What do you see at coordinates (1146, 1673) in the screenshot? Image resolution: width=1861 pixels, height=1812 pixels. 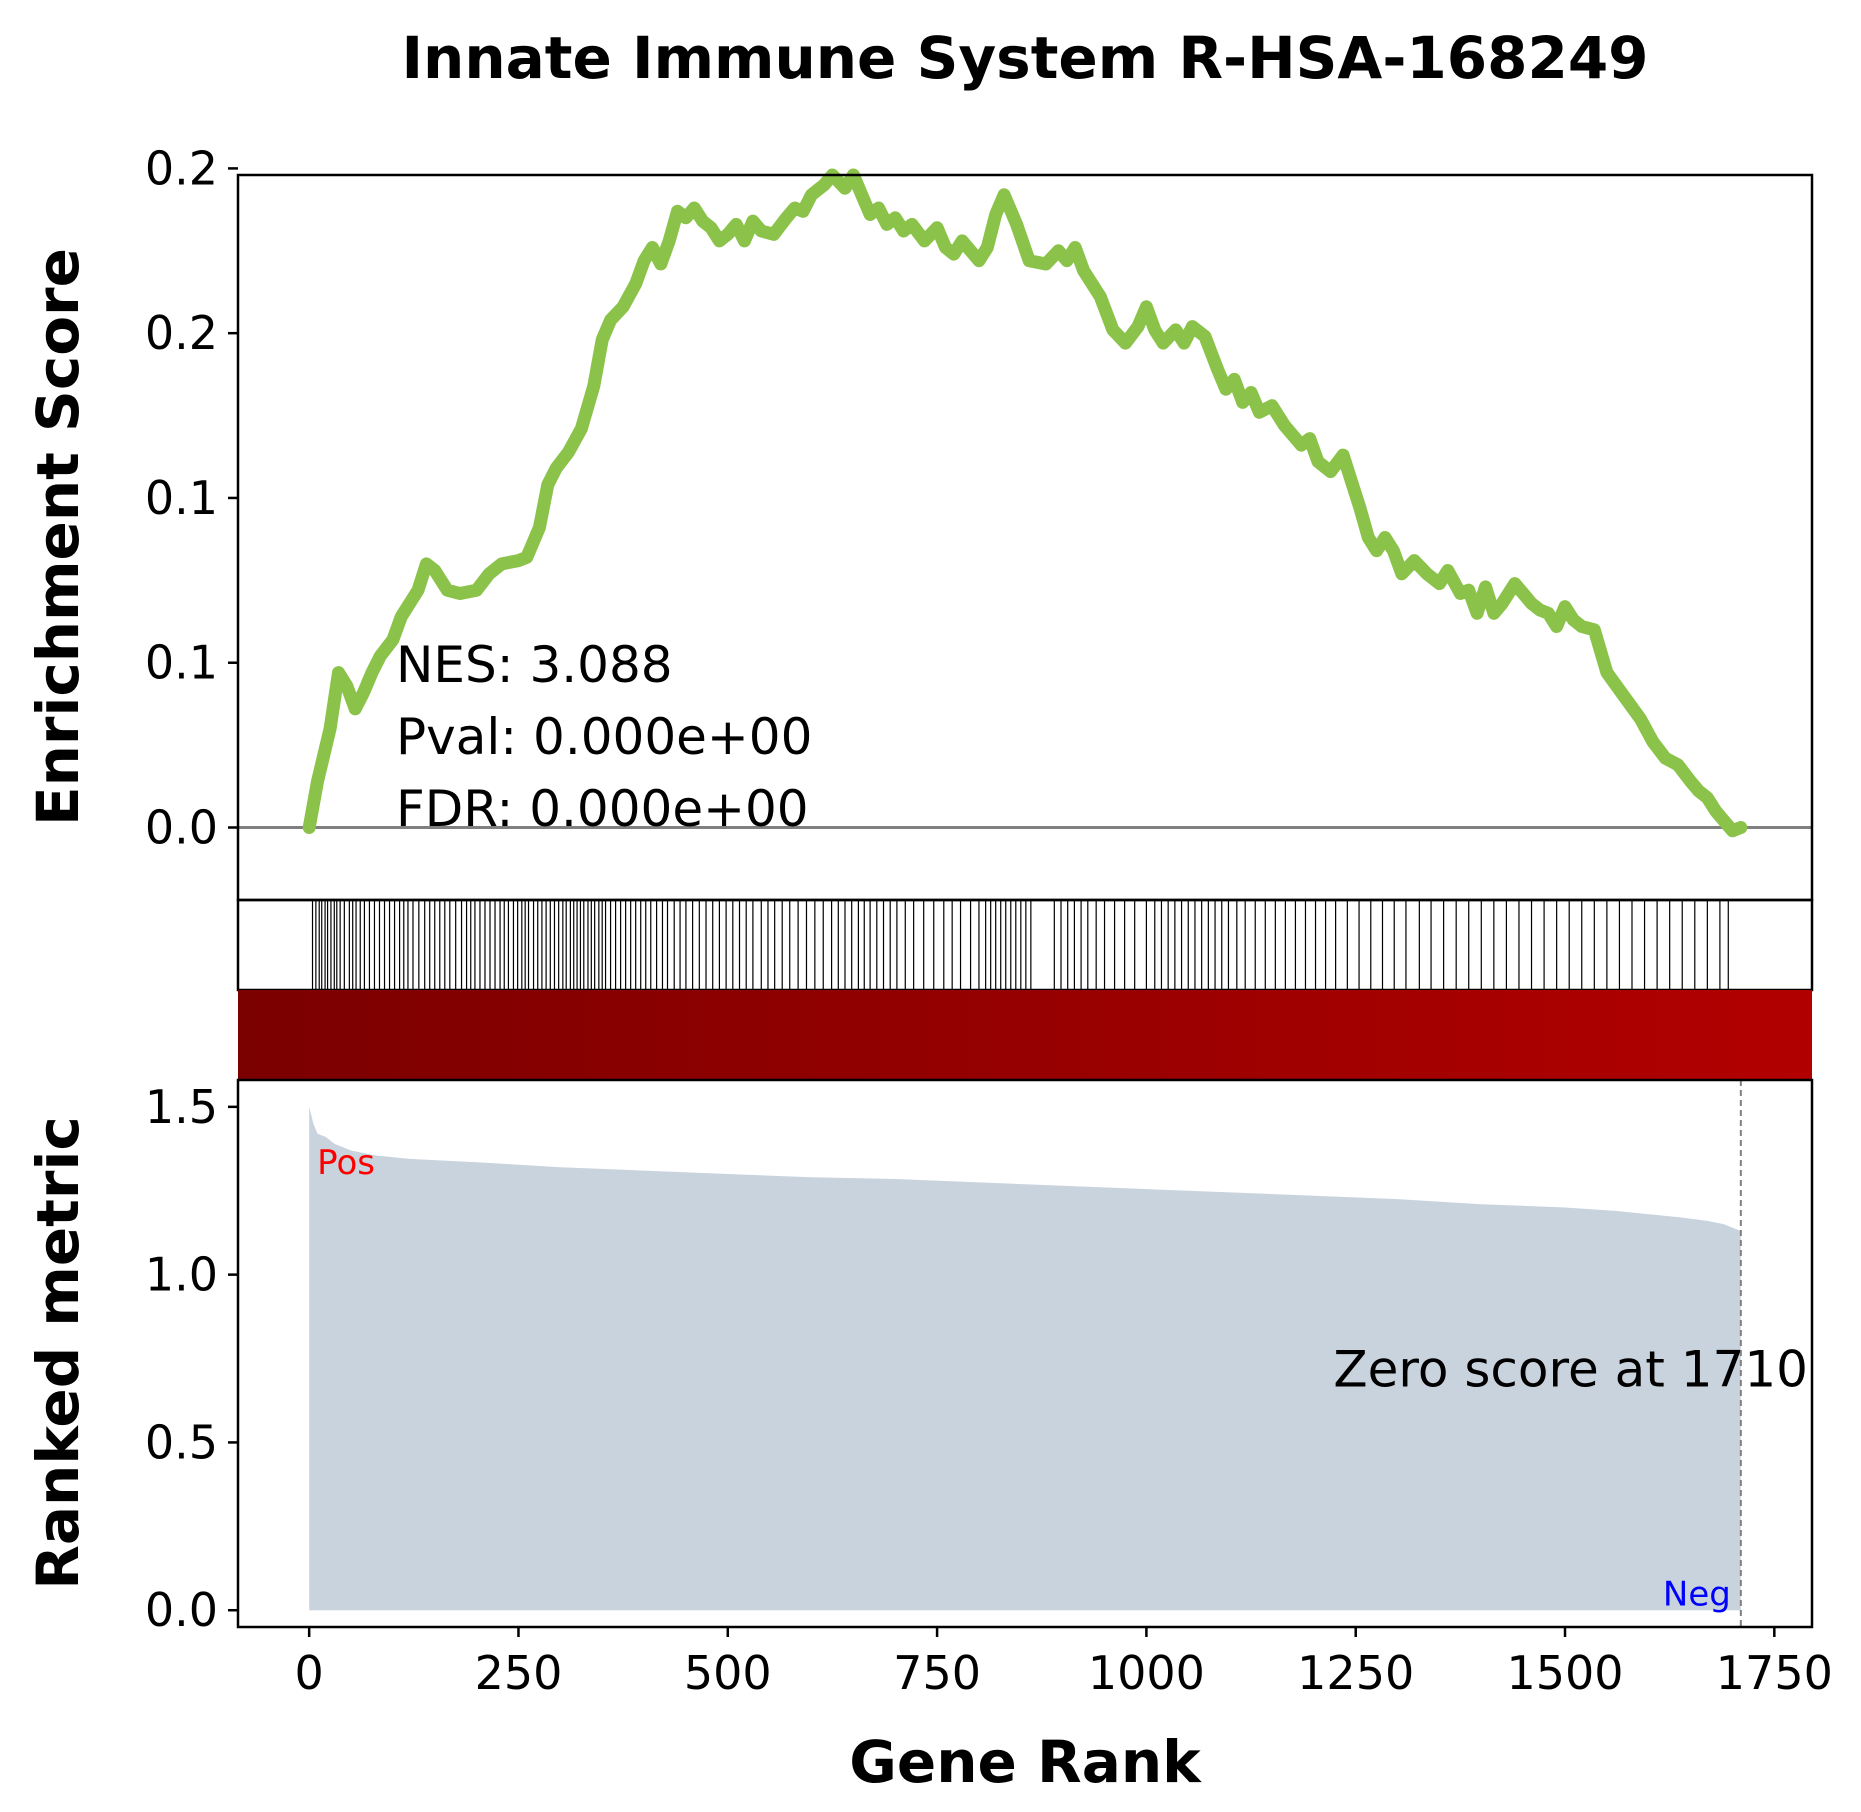 I see `x-tick-label: 1000` at bounding box center [1146, 1673].